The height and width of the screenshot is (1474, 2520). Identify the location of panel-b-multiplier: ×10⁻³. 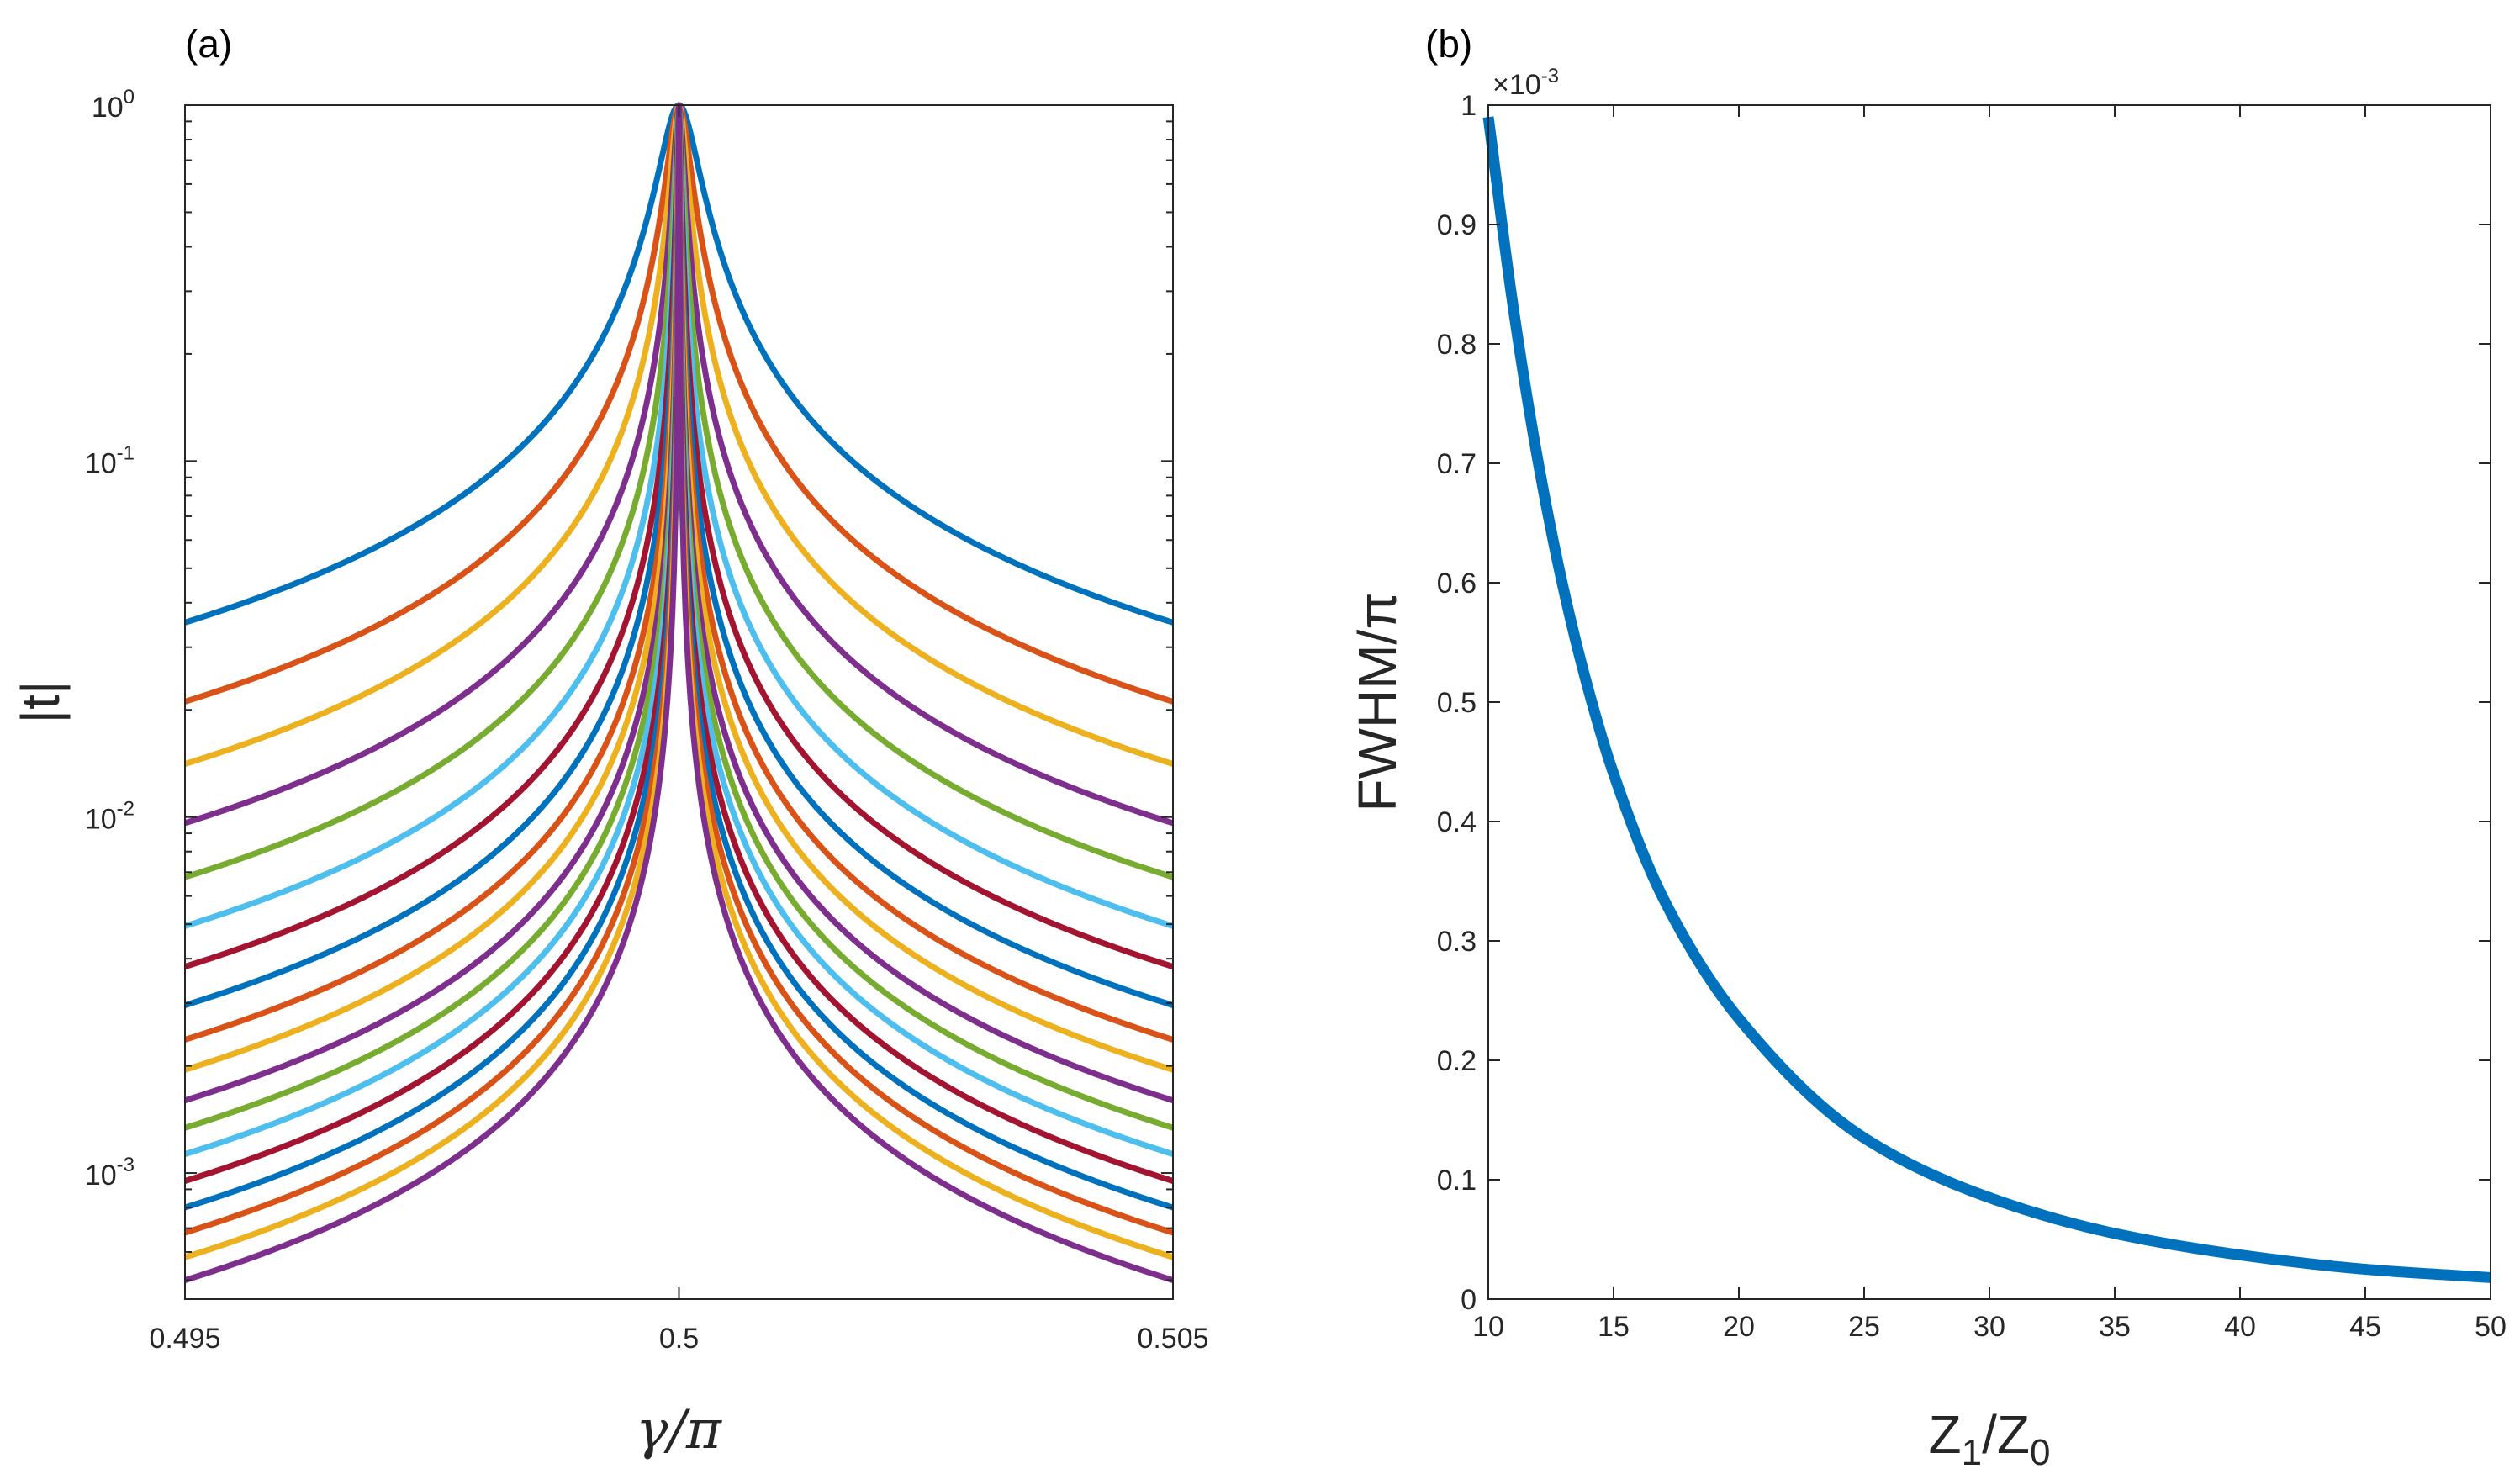
(1525, 83).